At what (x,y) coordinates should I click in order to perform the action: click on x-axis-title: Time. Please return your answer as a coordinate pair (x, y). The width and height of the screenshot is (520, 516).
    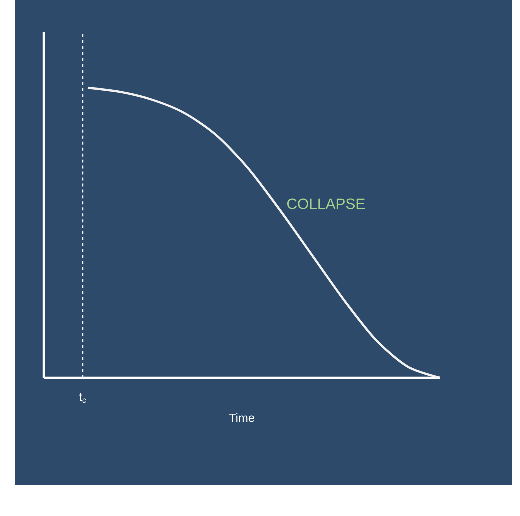
    Looking at the image, I should click on (242, 418).